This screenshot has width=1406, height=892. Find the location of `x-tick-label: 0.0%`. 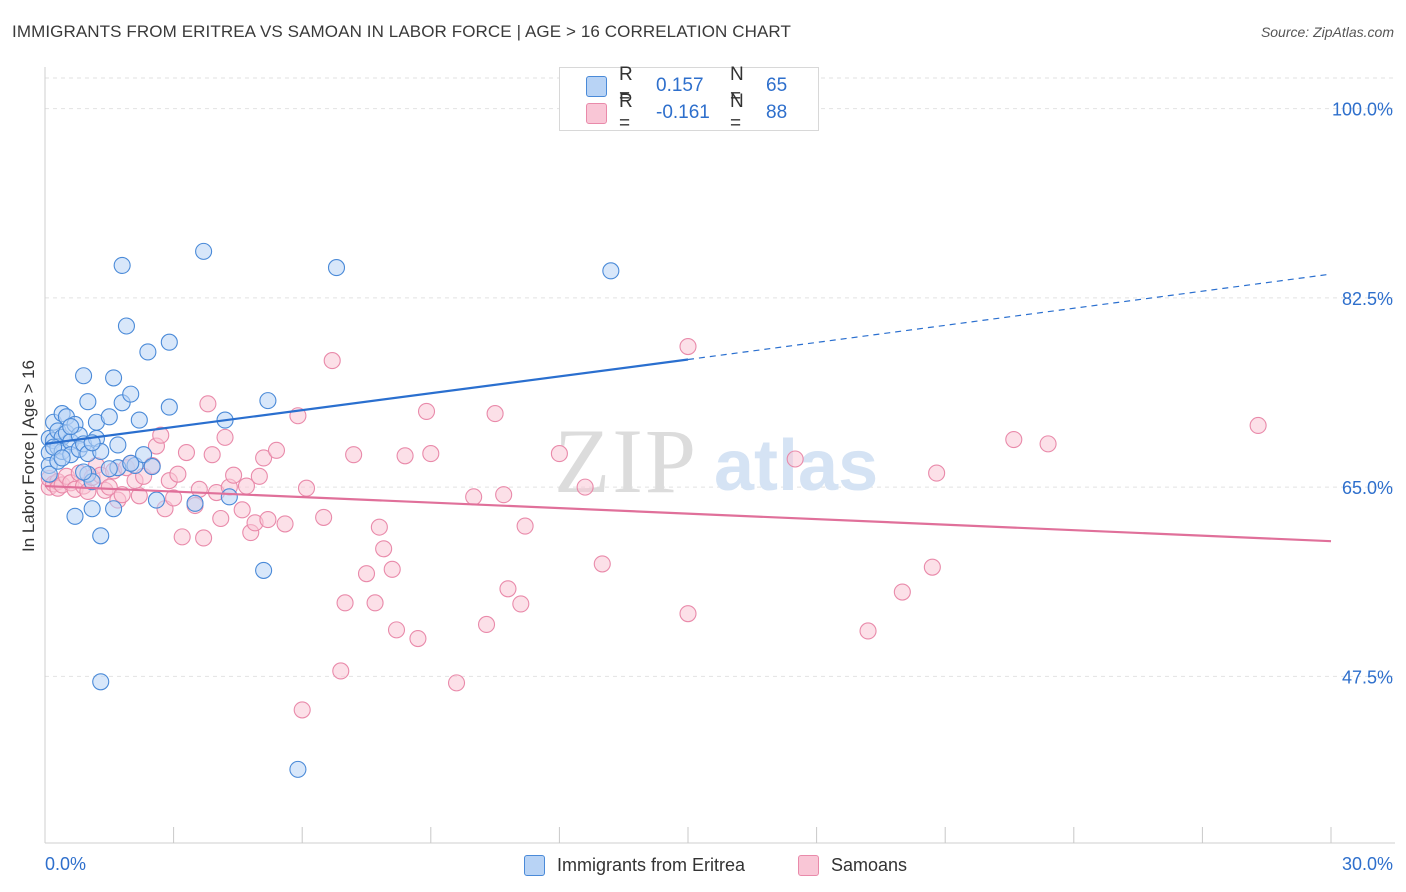

x-tick-label: 0.0% is located at coordinates (65, 864).